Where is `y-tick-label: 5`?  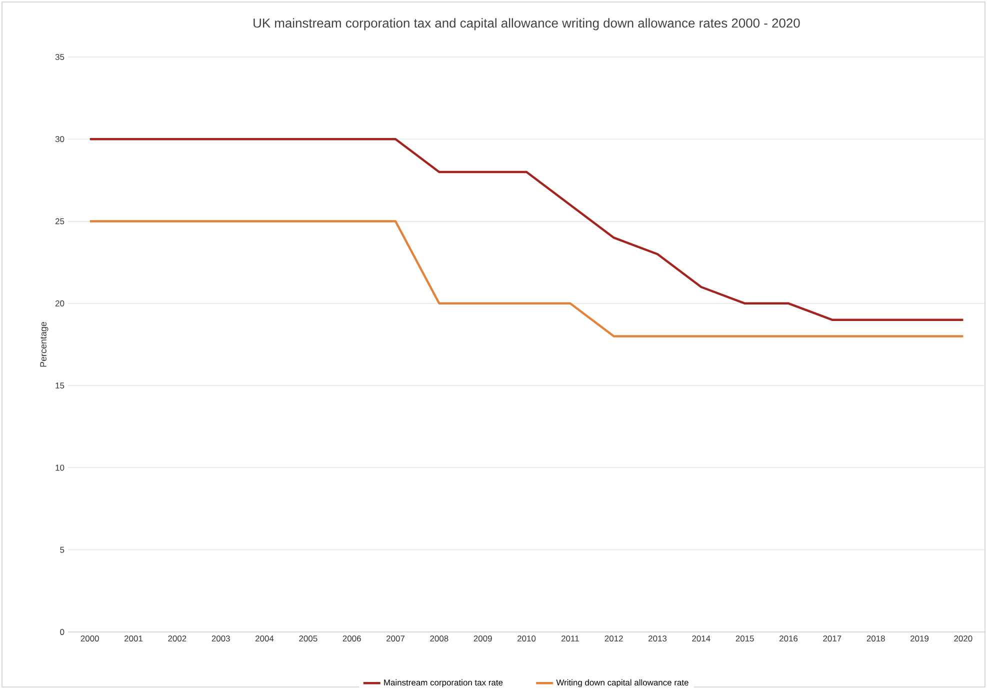
y-tick-label: 5 is located at coordinates (62, 549).